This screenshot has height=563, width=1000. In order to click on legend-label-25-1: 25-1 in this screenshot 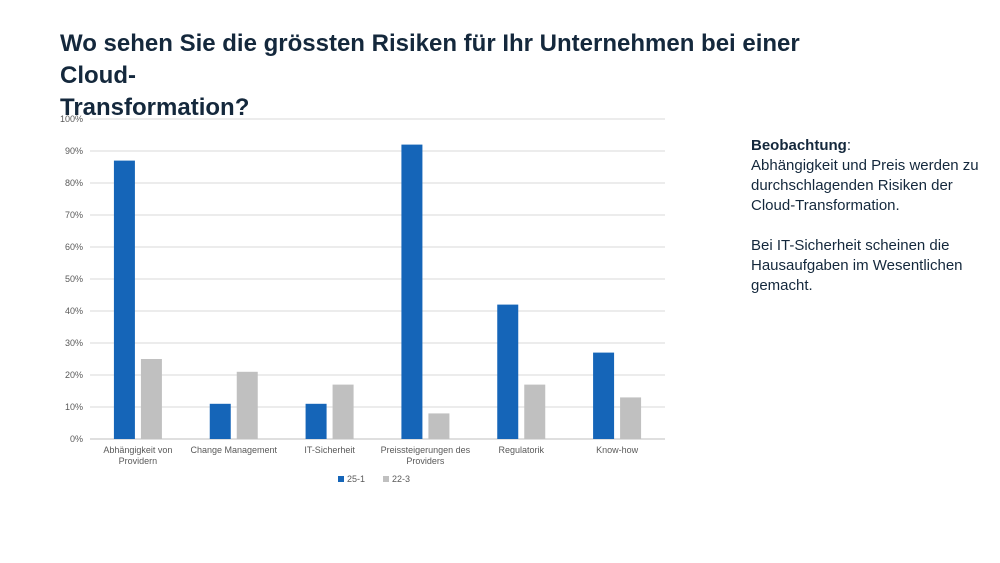, I will do `click(356, 479)`.